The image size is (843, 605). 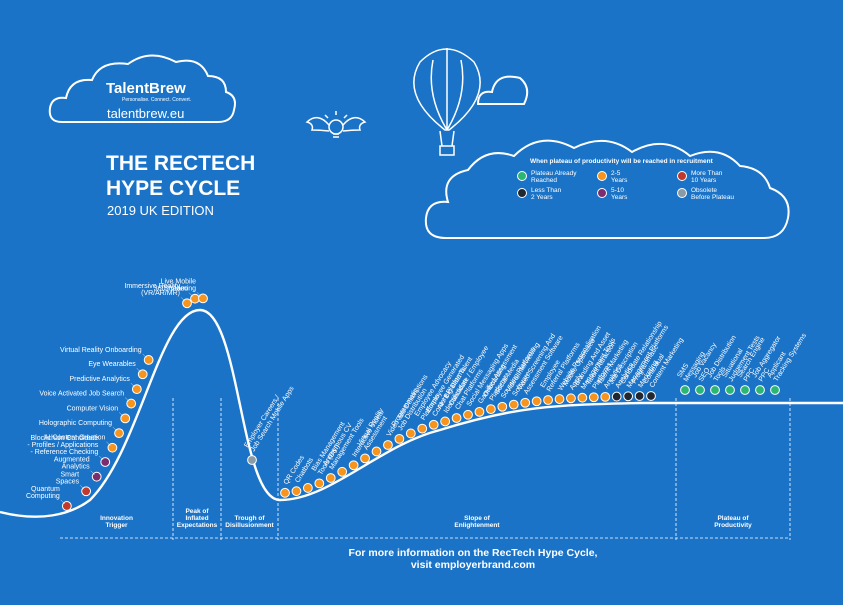 What do you see at coordinates (490, 409) in the screenshot?
I see `tech-onboarding-platforms-marker` at bounding box center [490, 409].